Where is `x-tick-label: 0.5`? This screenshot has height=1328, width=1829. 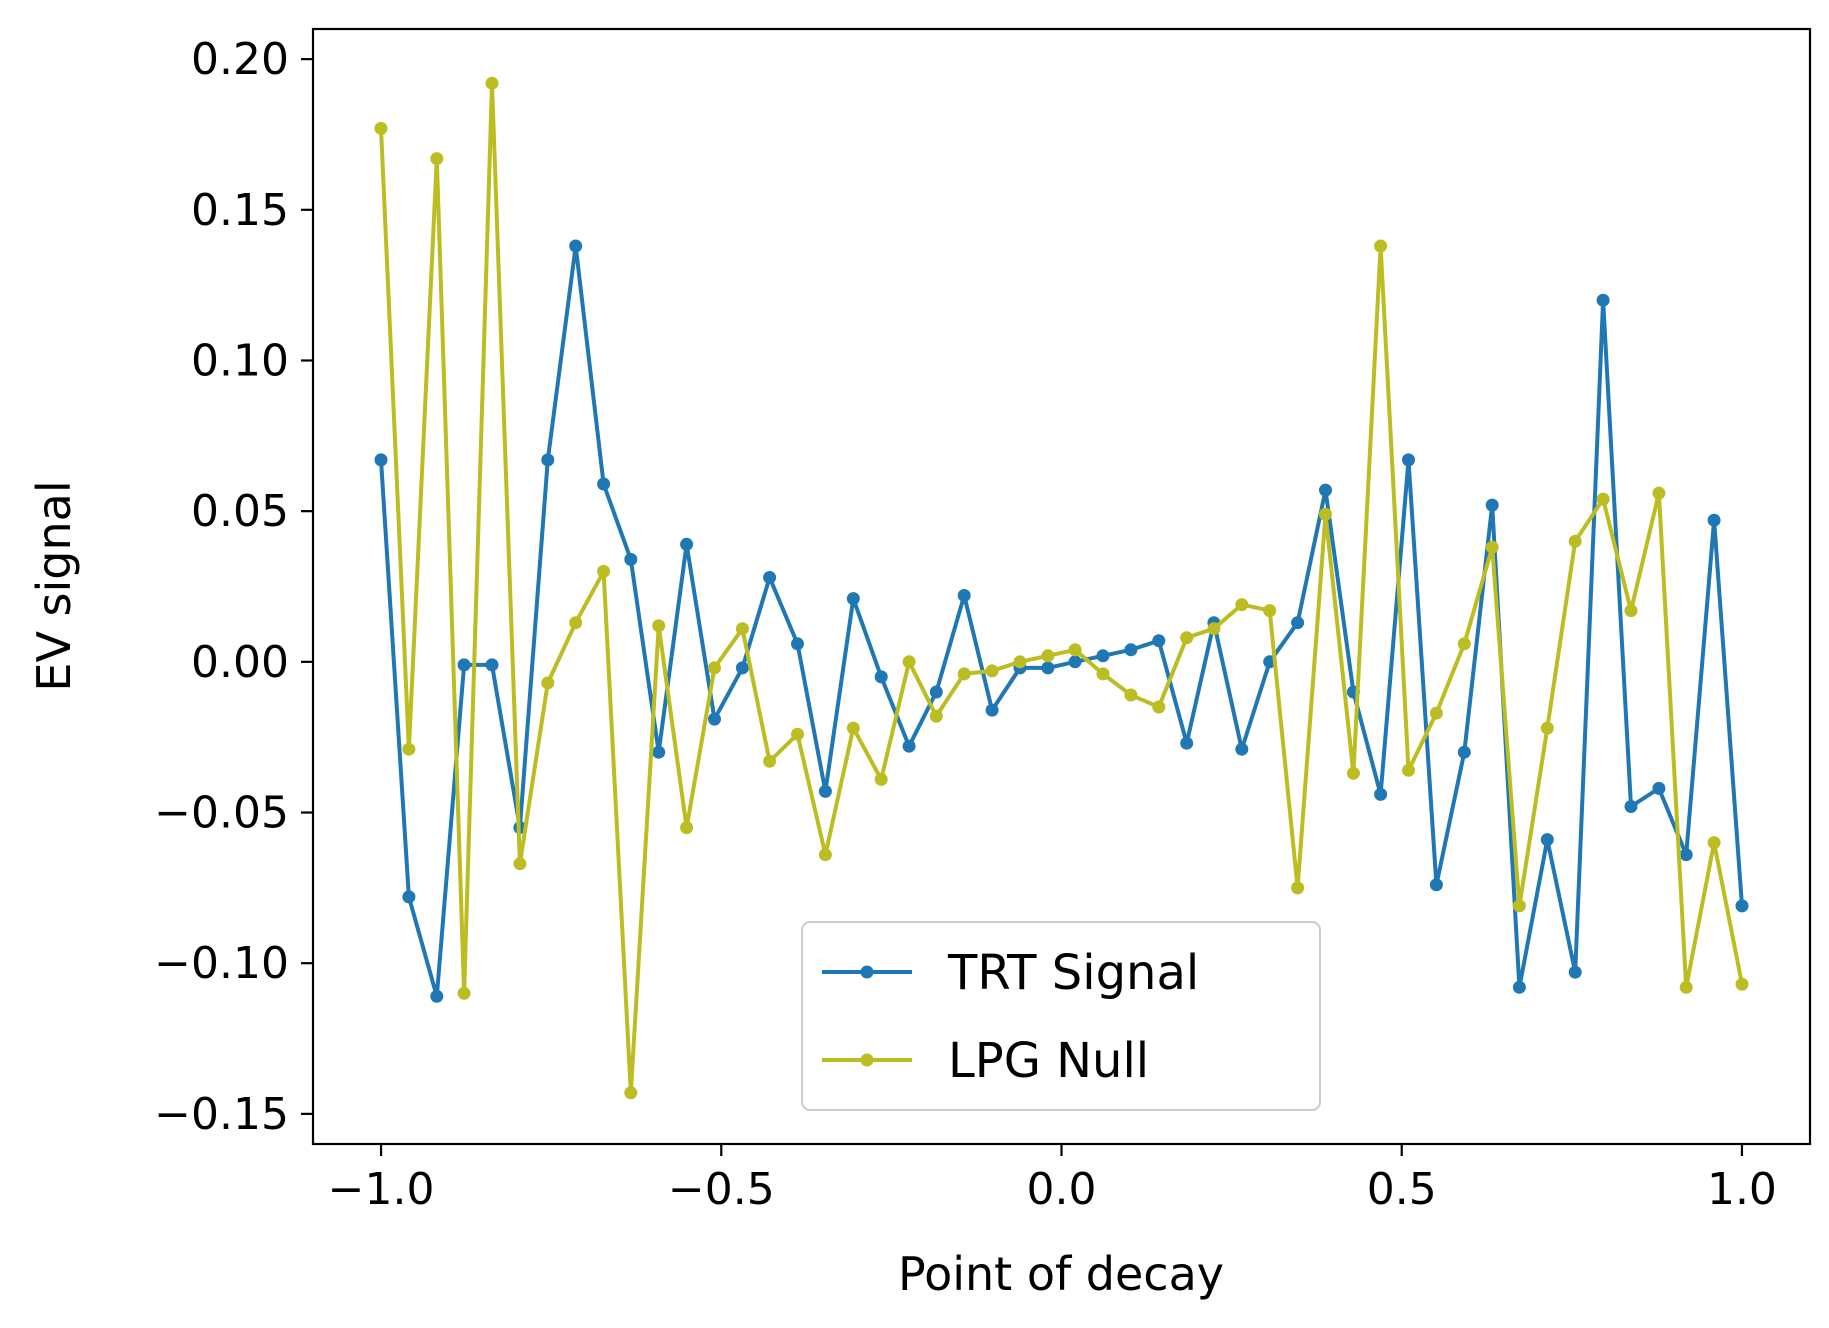
x-tick-label: 0.5 is located at coordinates (1402, 1189).